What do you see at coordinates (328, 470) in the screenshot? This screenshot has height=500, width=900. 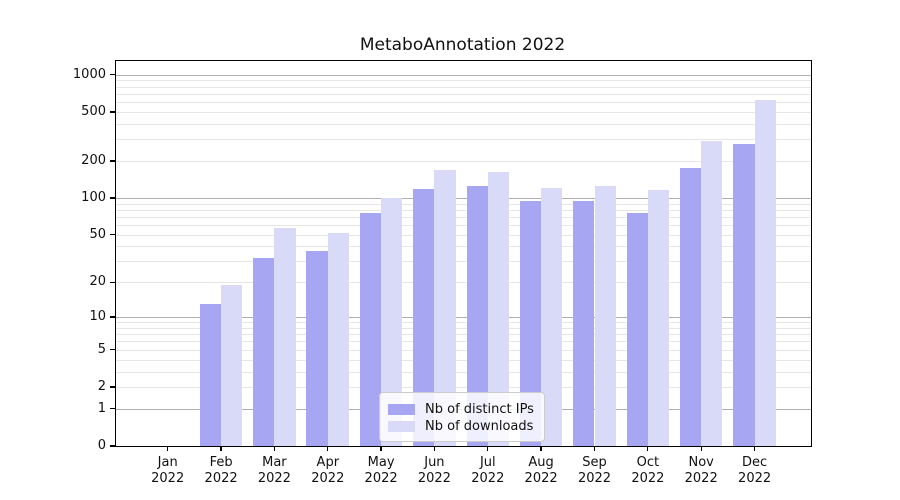 I see `x-tick-label-apr: Apr 2022` at bounding box center [328, 470].